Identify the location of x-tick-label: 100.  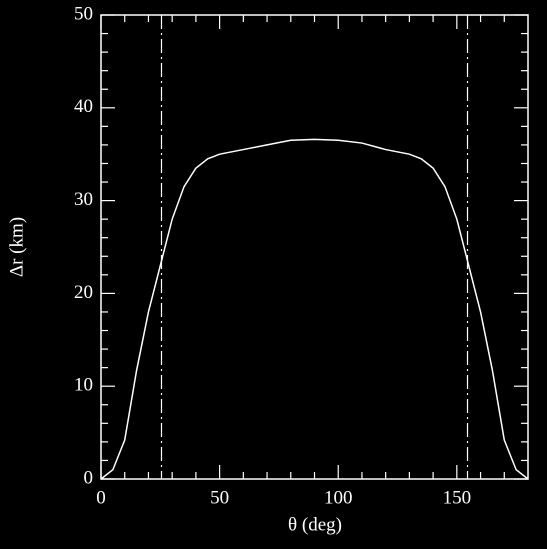
(338, 497).